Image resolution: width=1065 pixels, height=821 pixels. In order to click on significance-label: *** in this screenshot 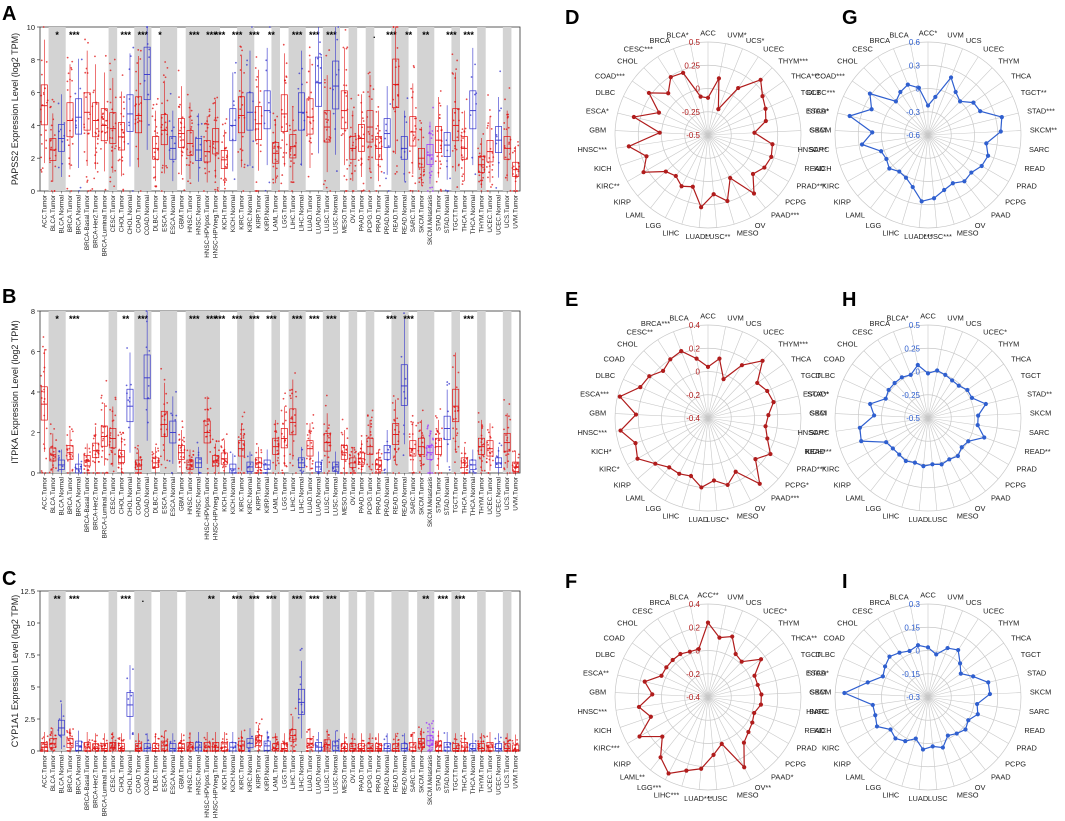, I will do `click(74, 319)`.